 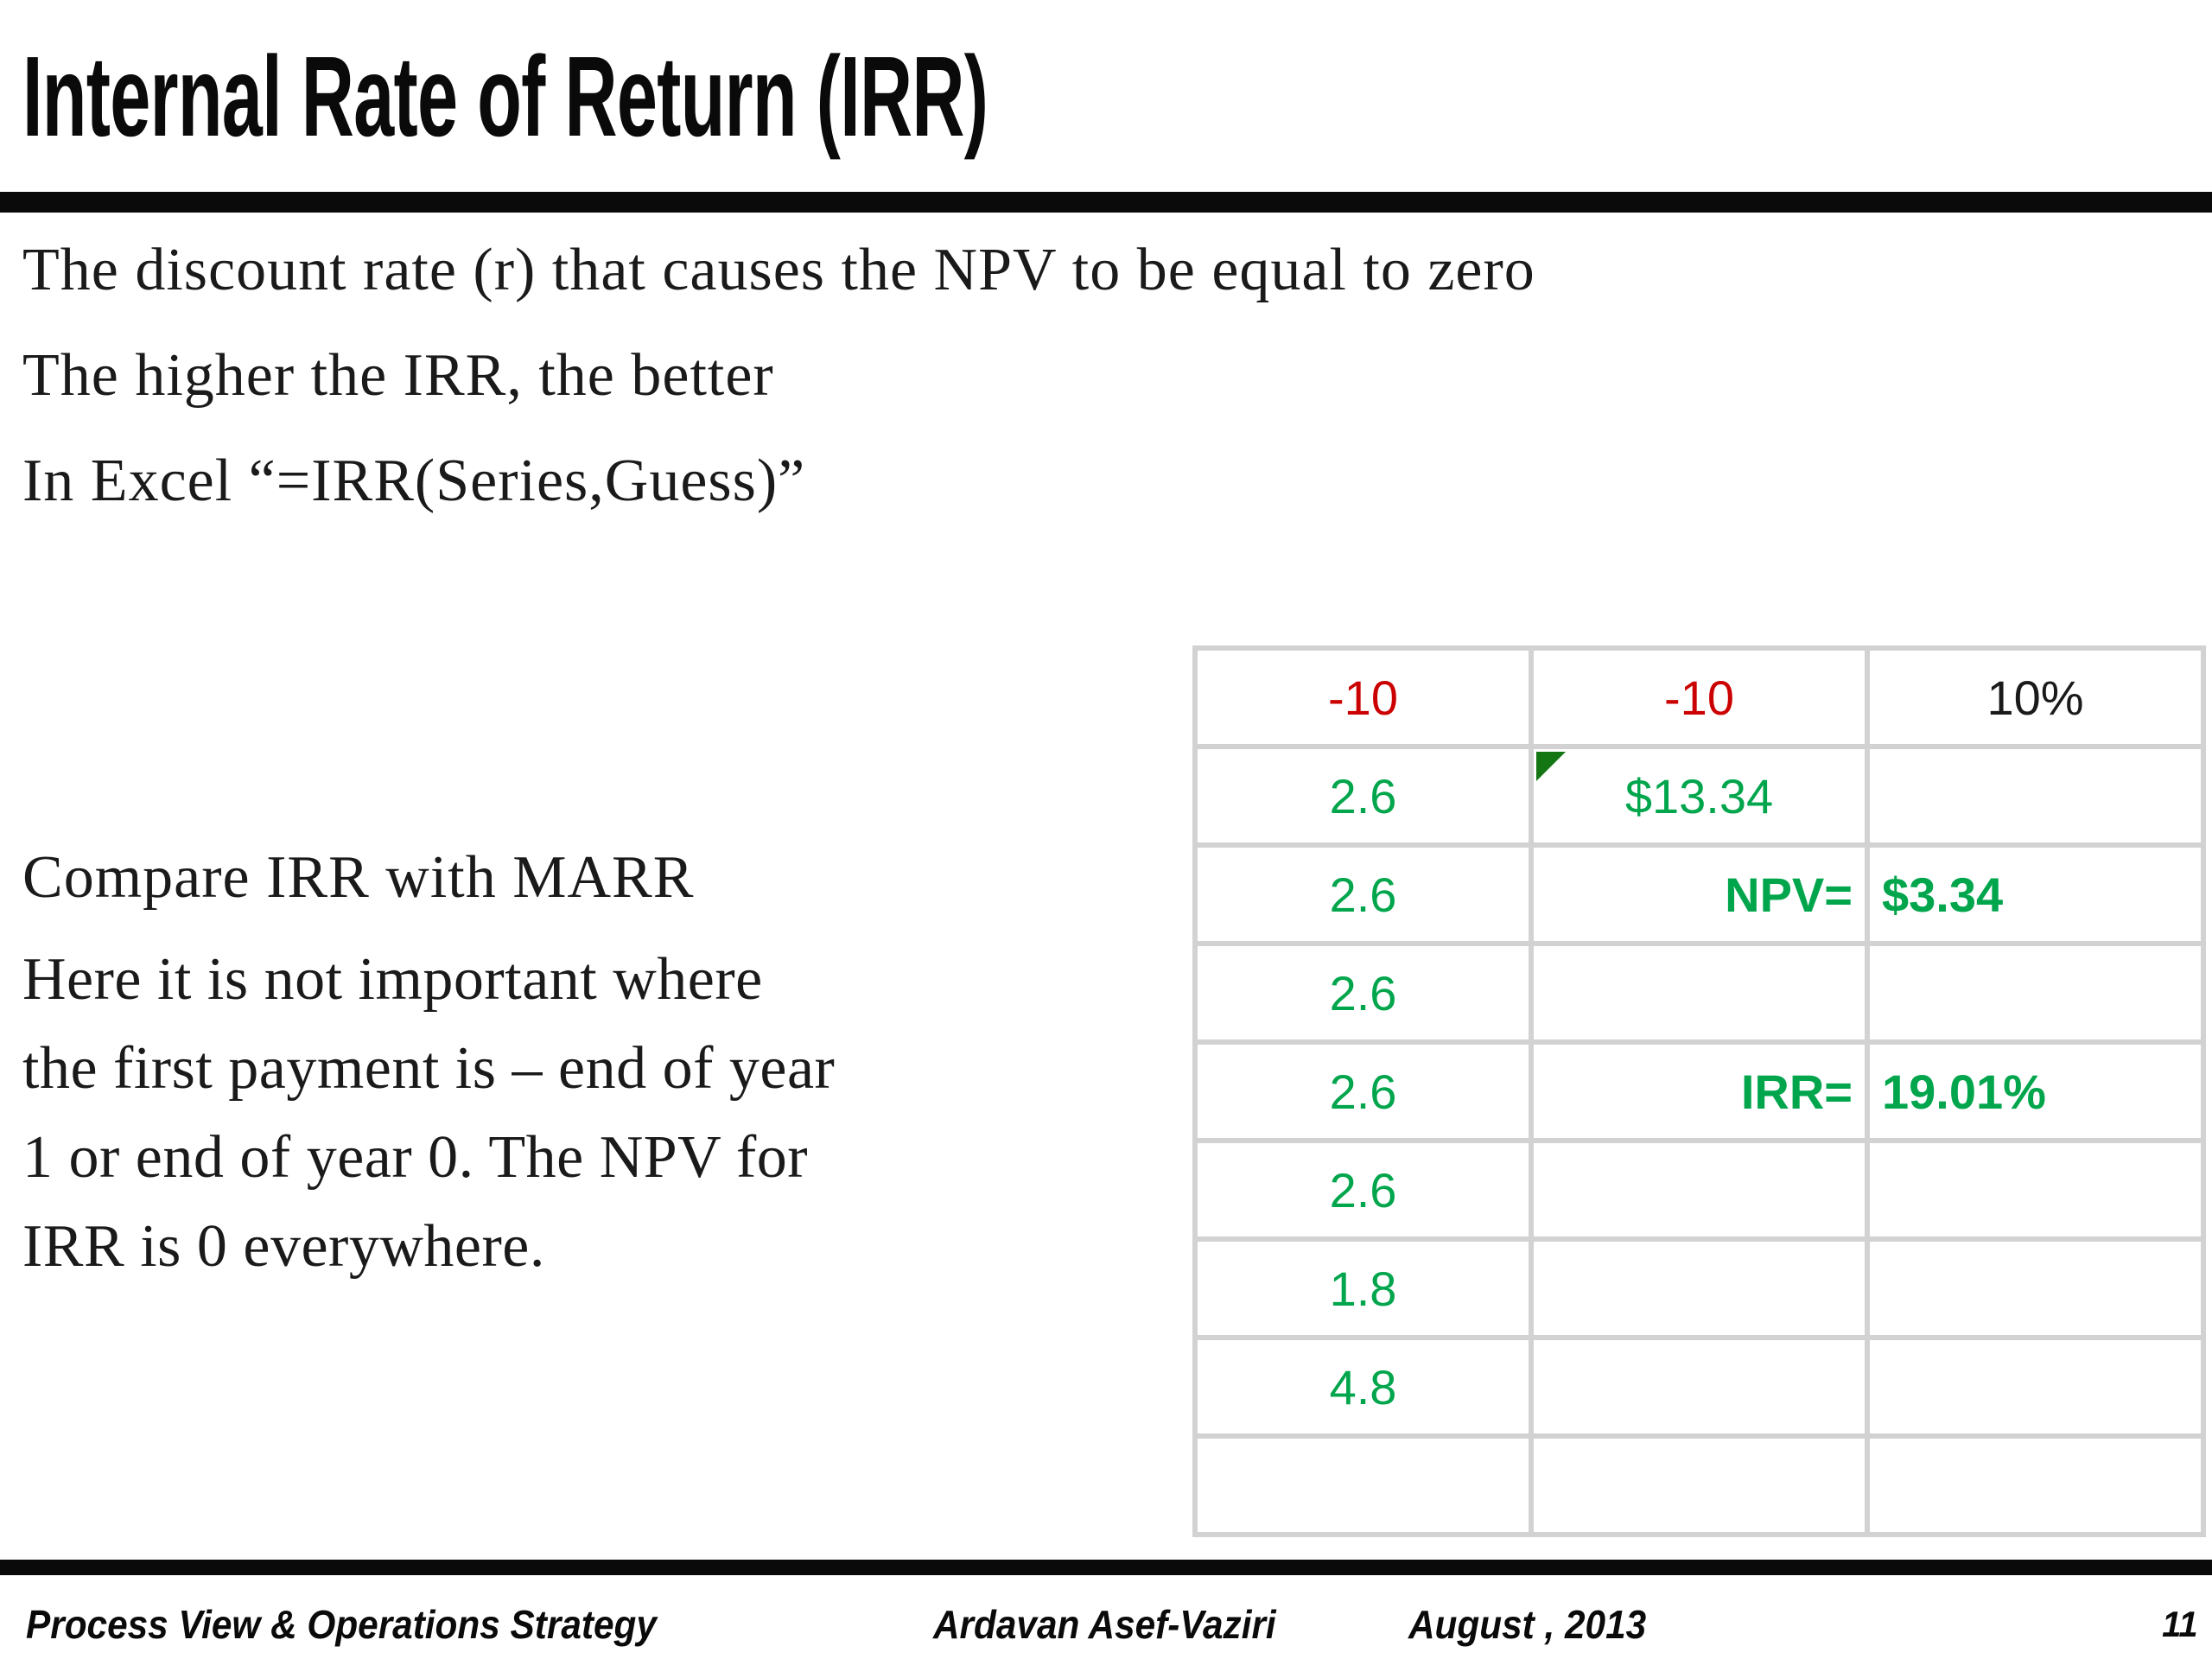 I want to click on table-cell: $3.34, so click(x=2035, y=894).